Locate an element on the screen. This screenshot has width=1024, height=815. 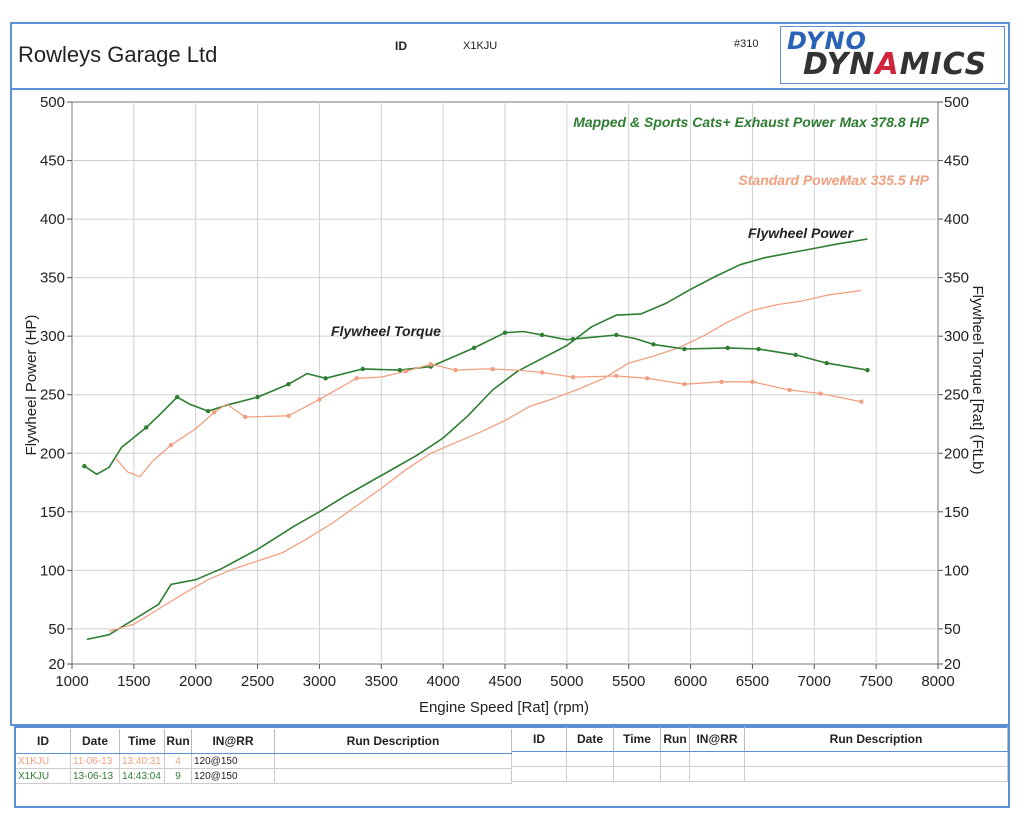
col-id: ID is located at coordinates (43, 741).